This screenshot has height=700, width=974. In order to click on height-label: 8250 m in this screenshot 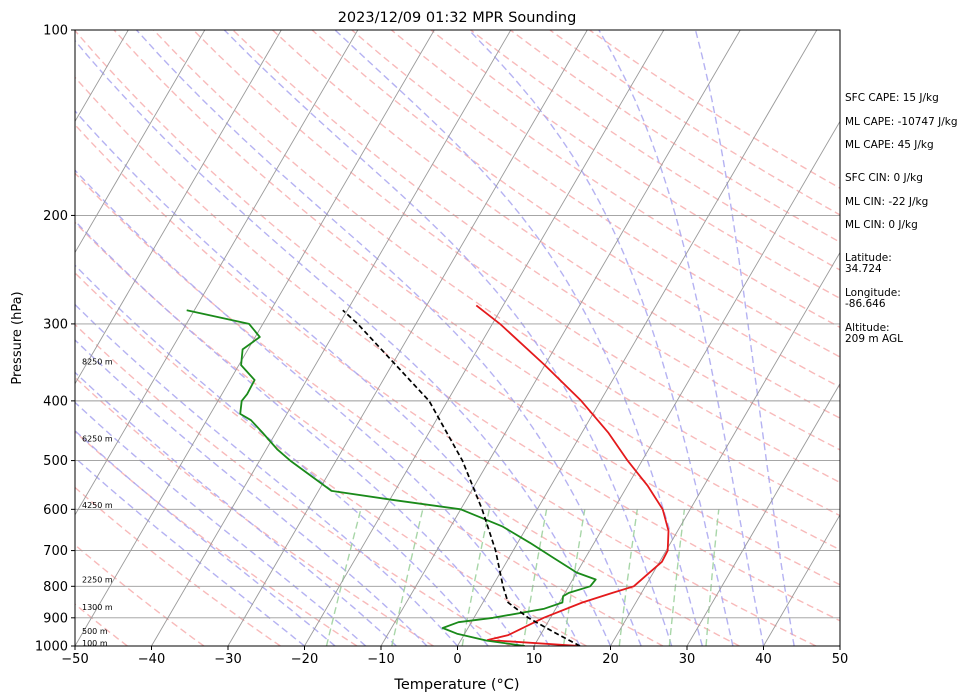, I will do `click(97, 361)`.